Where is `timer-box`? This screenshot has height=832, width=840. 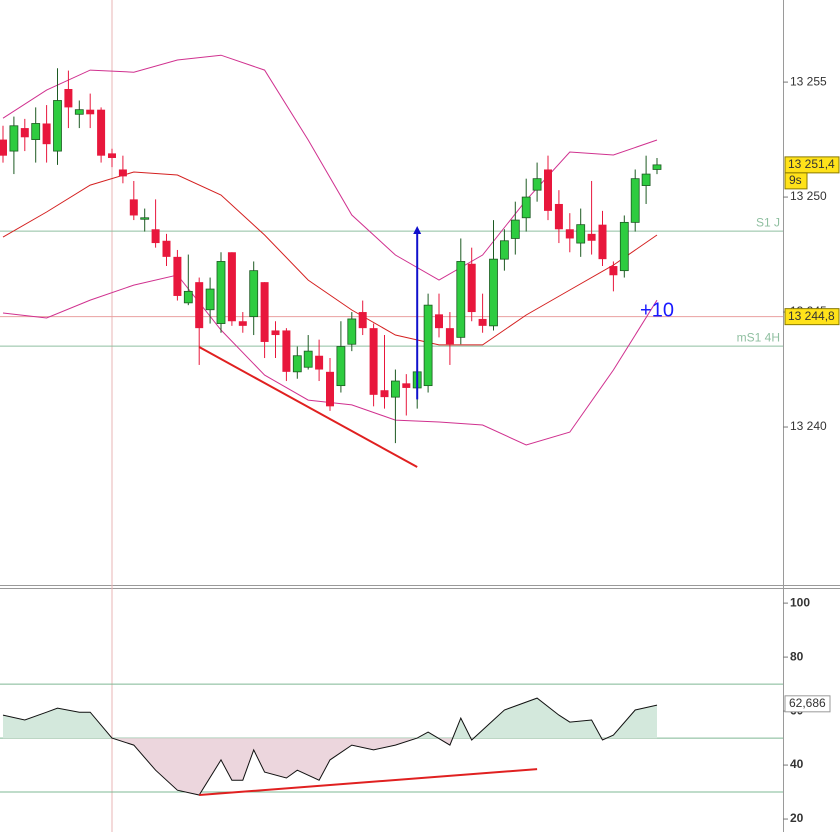 timer-box is located at coordinates (796, 181).